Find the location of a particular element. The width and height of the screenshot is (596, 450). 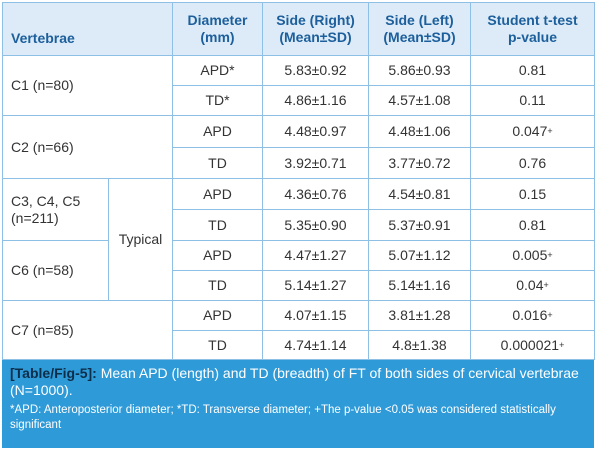

p-value-cell-text: 0.76 is located at coordinates (532, 162).